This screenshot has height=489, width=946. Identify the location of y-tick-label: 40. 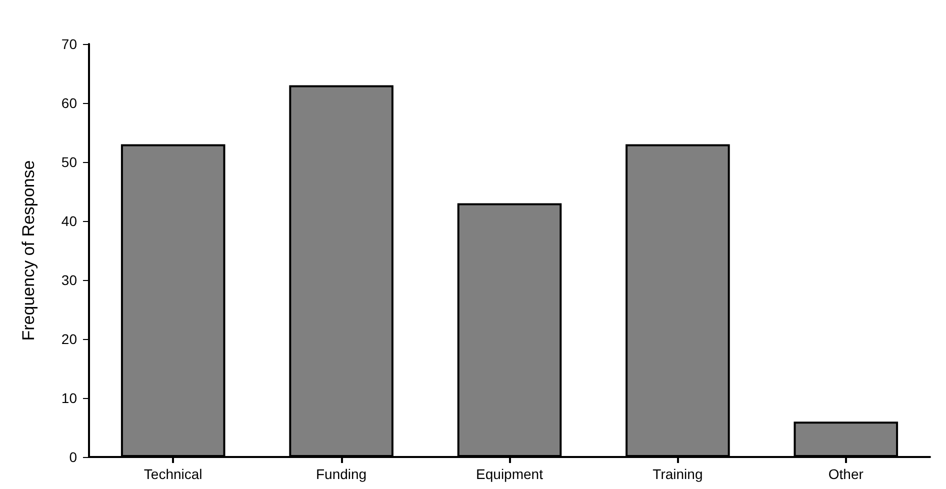
(69, 221).